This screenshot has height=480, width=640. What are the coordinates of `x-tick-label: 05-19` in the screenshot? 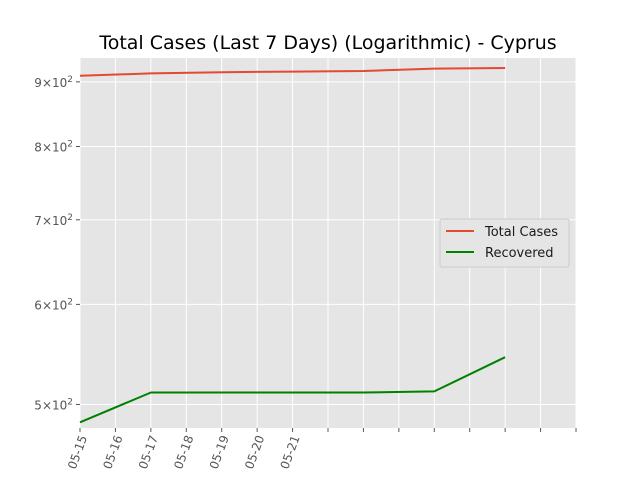 It's located at (219, 452).